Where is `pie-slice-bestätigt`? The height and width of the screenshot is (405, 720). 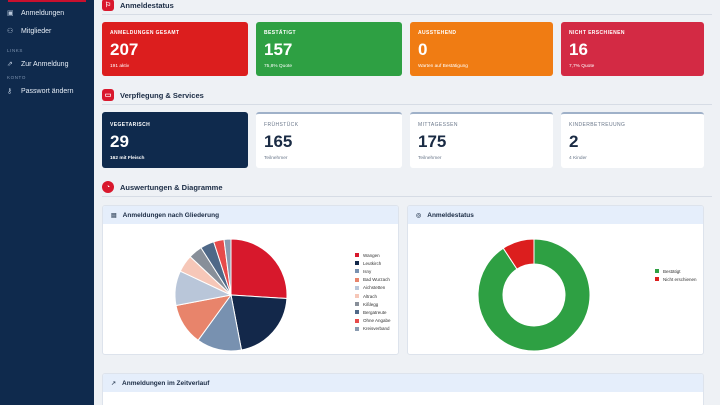 pie-slice-bestätigt is located at coordinates (534, 295).